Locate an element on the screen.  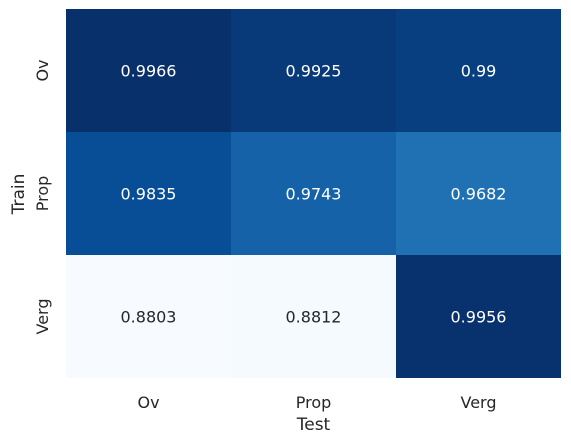
x-tick-label: Ov is located at coordinates (148, 402).